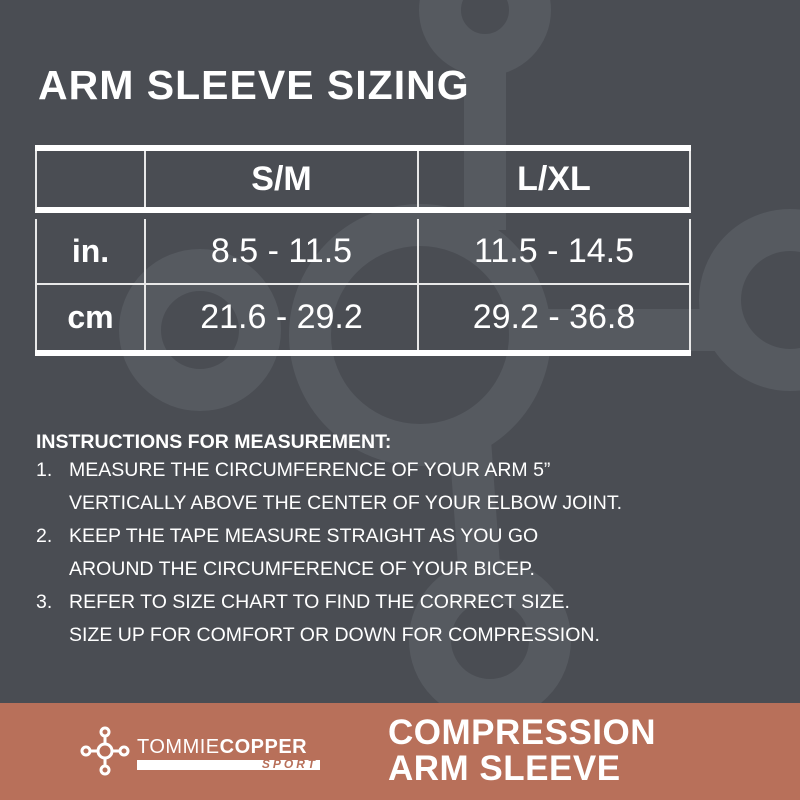 Image resolution: width=800 pixels, height=800 pixels. I want to click on brand-light: TOMMIE, so click(178, 747).